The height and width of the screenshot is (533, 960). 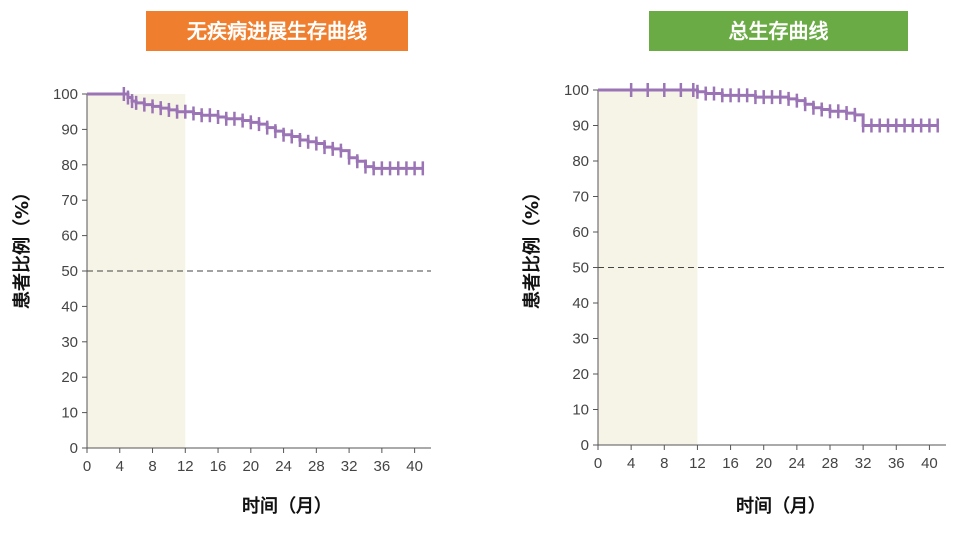 I want to click on chart-title-os: 总生存曲线, so click(x=778, y=31).